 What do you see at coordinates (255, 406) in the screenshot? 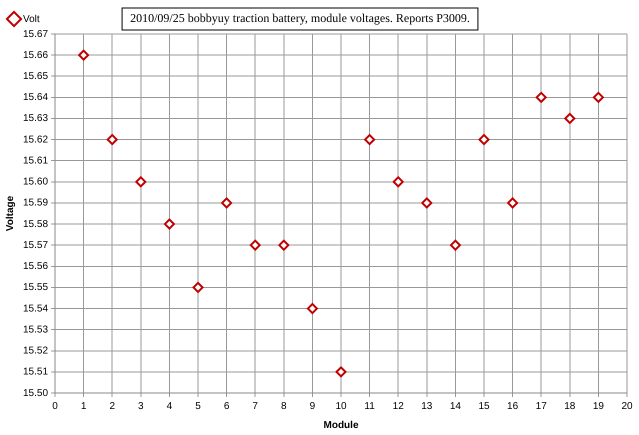
I see `x-tick-label: 7` at bounding box center [255, 406].